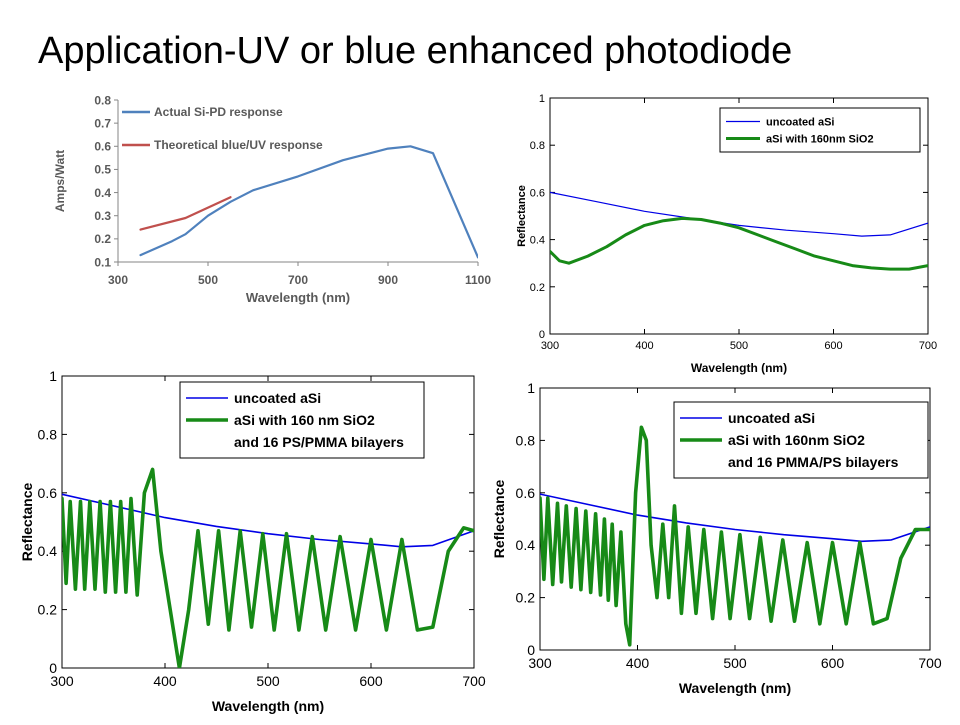 The image size is (960, 725). I want to click on x-tick-label: 1100, so click(478, 280).